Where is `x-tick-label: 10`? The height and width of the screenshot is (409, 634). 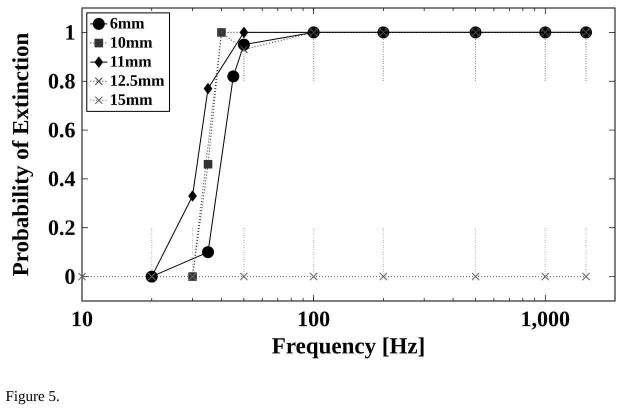
x-tick-label: 10 is located at coordinates (82, 319).